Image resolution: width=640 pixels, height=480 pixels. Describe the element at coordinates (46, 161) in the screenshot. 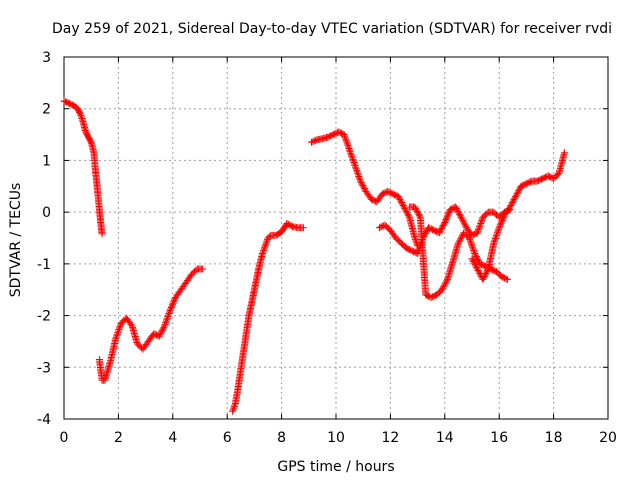

I see `y-tick-label: 1` at that location.